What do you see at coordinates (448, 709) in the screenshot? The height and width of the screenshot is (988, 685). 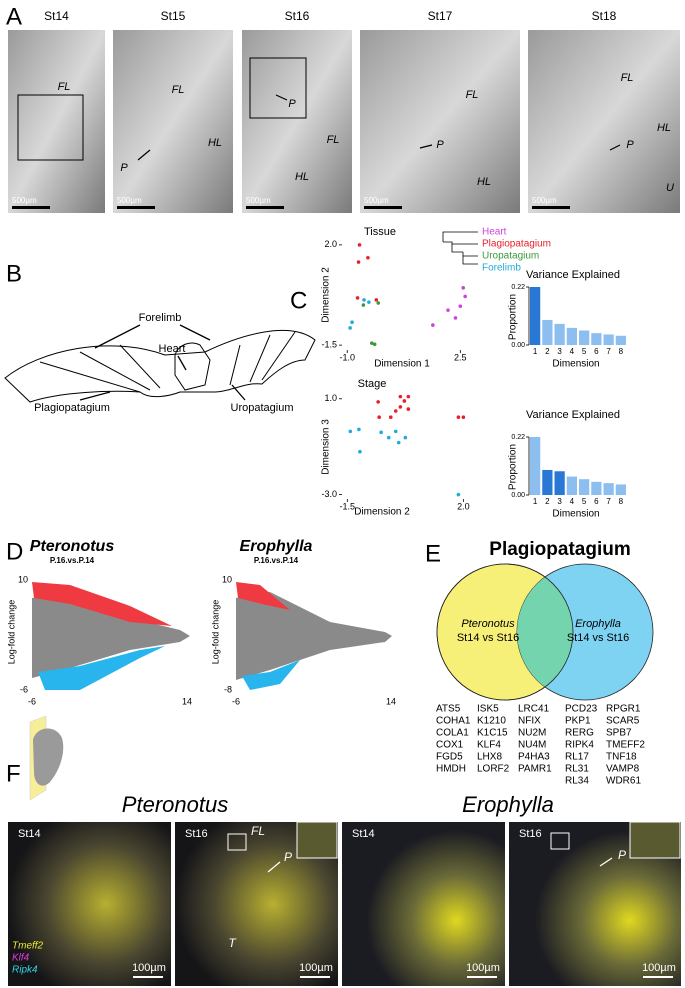 I see `gene-name: ATS5` at bounding box center [448, 709].